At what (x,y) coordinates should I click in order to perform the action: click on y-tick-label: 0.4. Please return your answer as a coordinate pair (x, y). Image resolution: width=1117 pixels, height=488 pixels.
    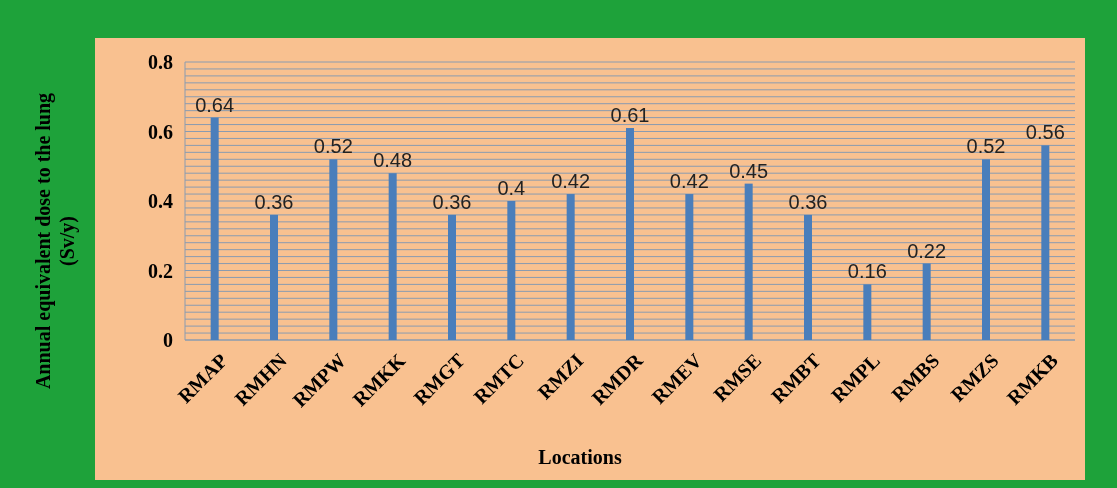
    Looking at the image, I should click on (160, 201).